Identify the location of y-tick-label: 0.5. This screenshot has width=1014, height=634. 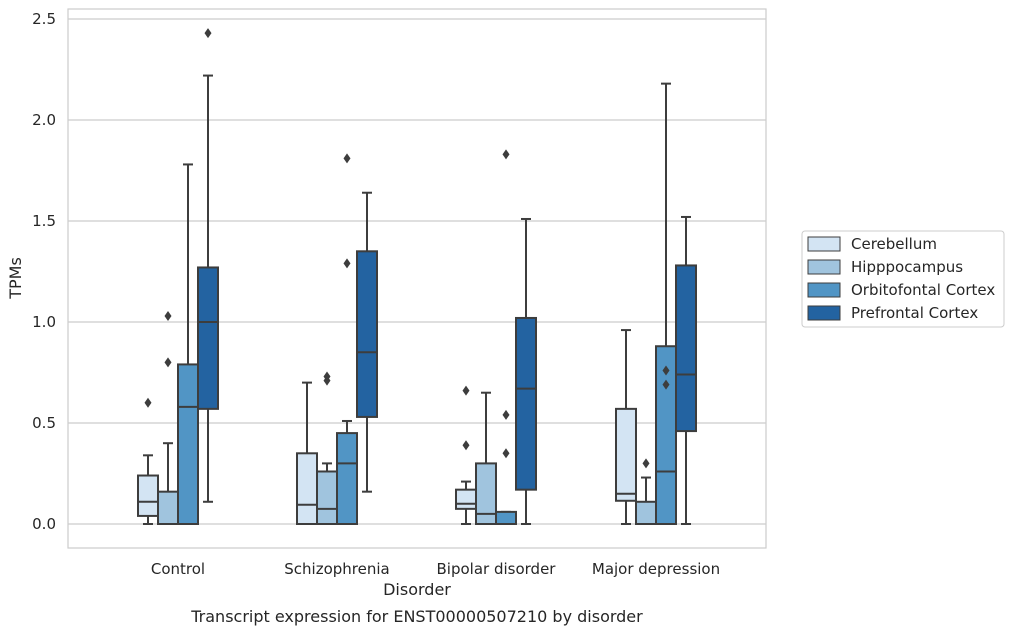
(44, 423).